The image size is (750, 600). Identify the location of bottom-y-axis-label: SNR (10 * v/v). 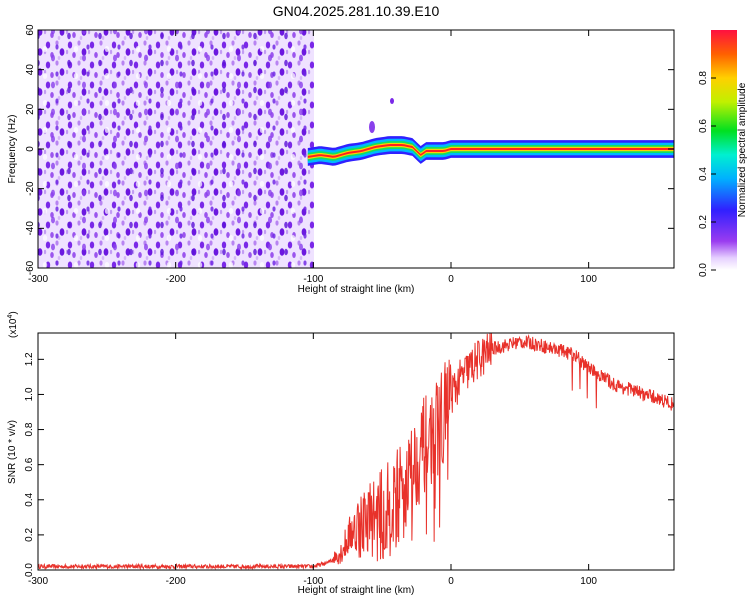
(12, 452).